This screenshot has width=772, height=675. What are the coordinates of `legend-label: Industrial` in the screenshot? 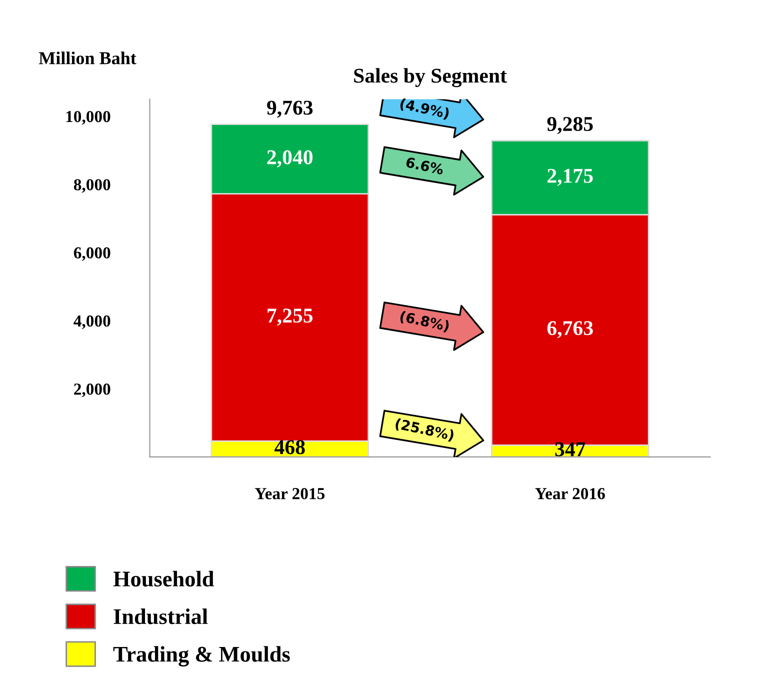 It's located at (161, 616).